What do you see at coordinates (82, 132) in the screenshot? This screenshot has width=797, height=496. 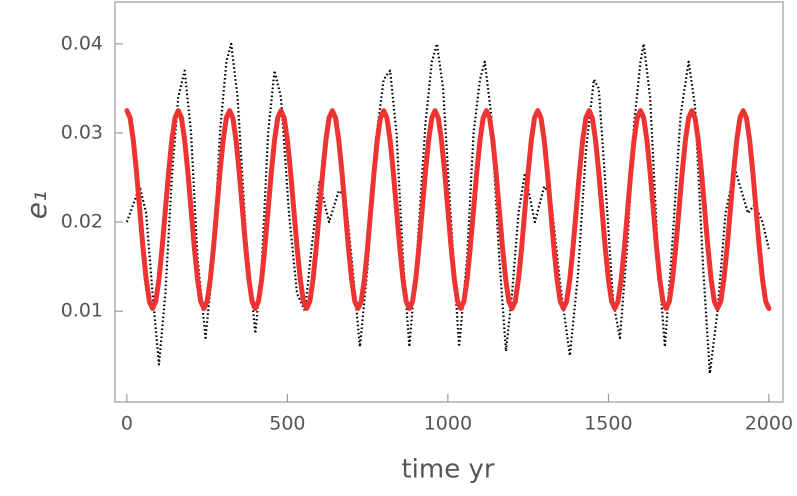 I see `y-tick-label: 0.03` at bounding box center [82, 132].